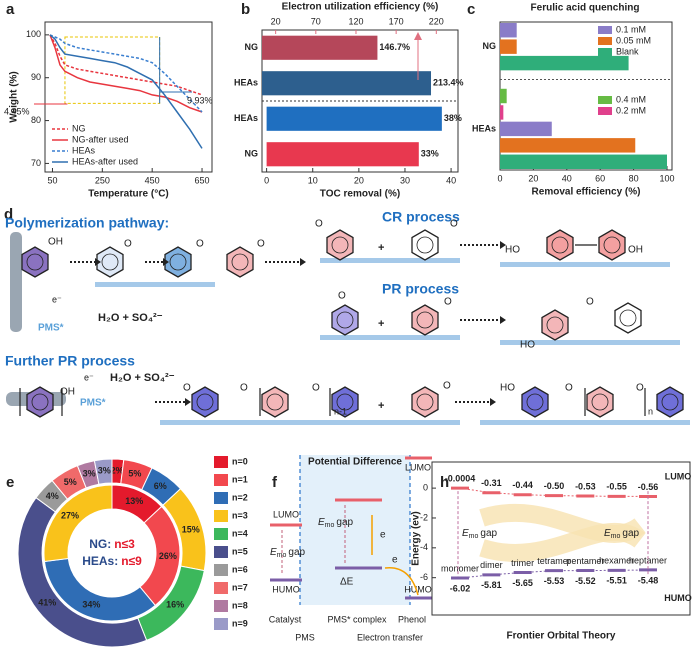  What do you see at coordinates (100, 139) in the screenshot?
I see `legend-label: NG-after used` at bounding box center [100, 139].